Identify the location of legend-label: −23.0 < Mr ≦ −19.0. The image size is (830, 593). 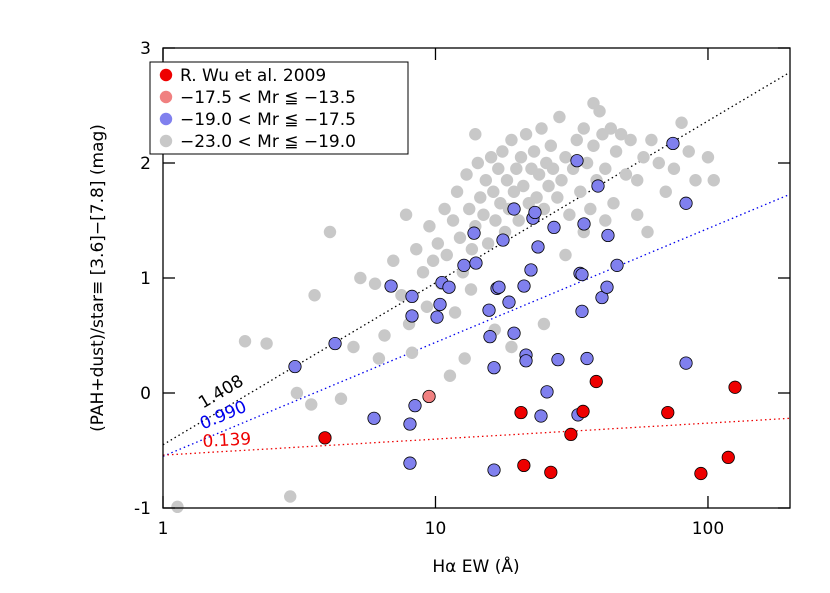
(268, 142).